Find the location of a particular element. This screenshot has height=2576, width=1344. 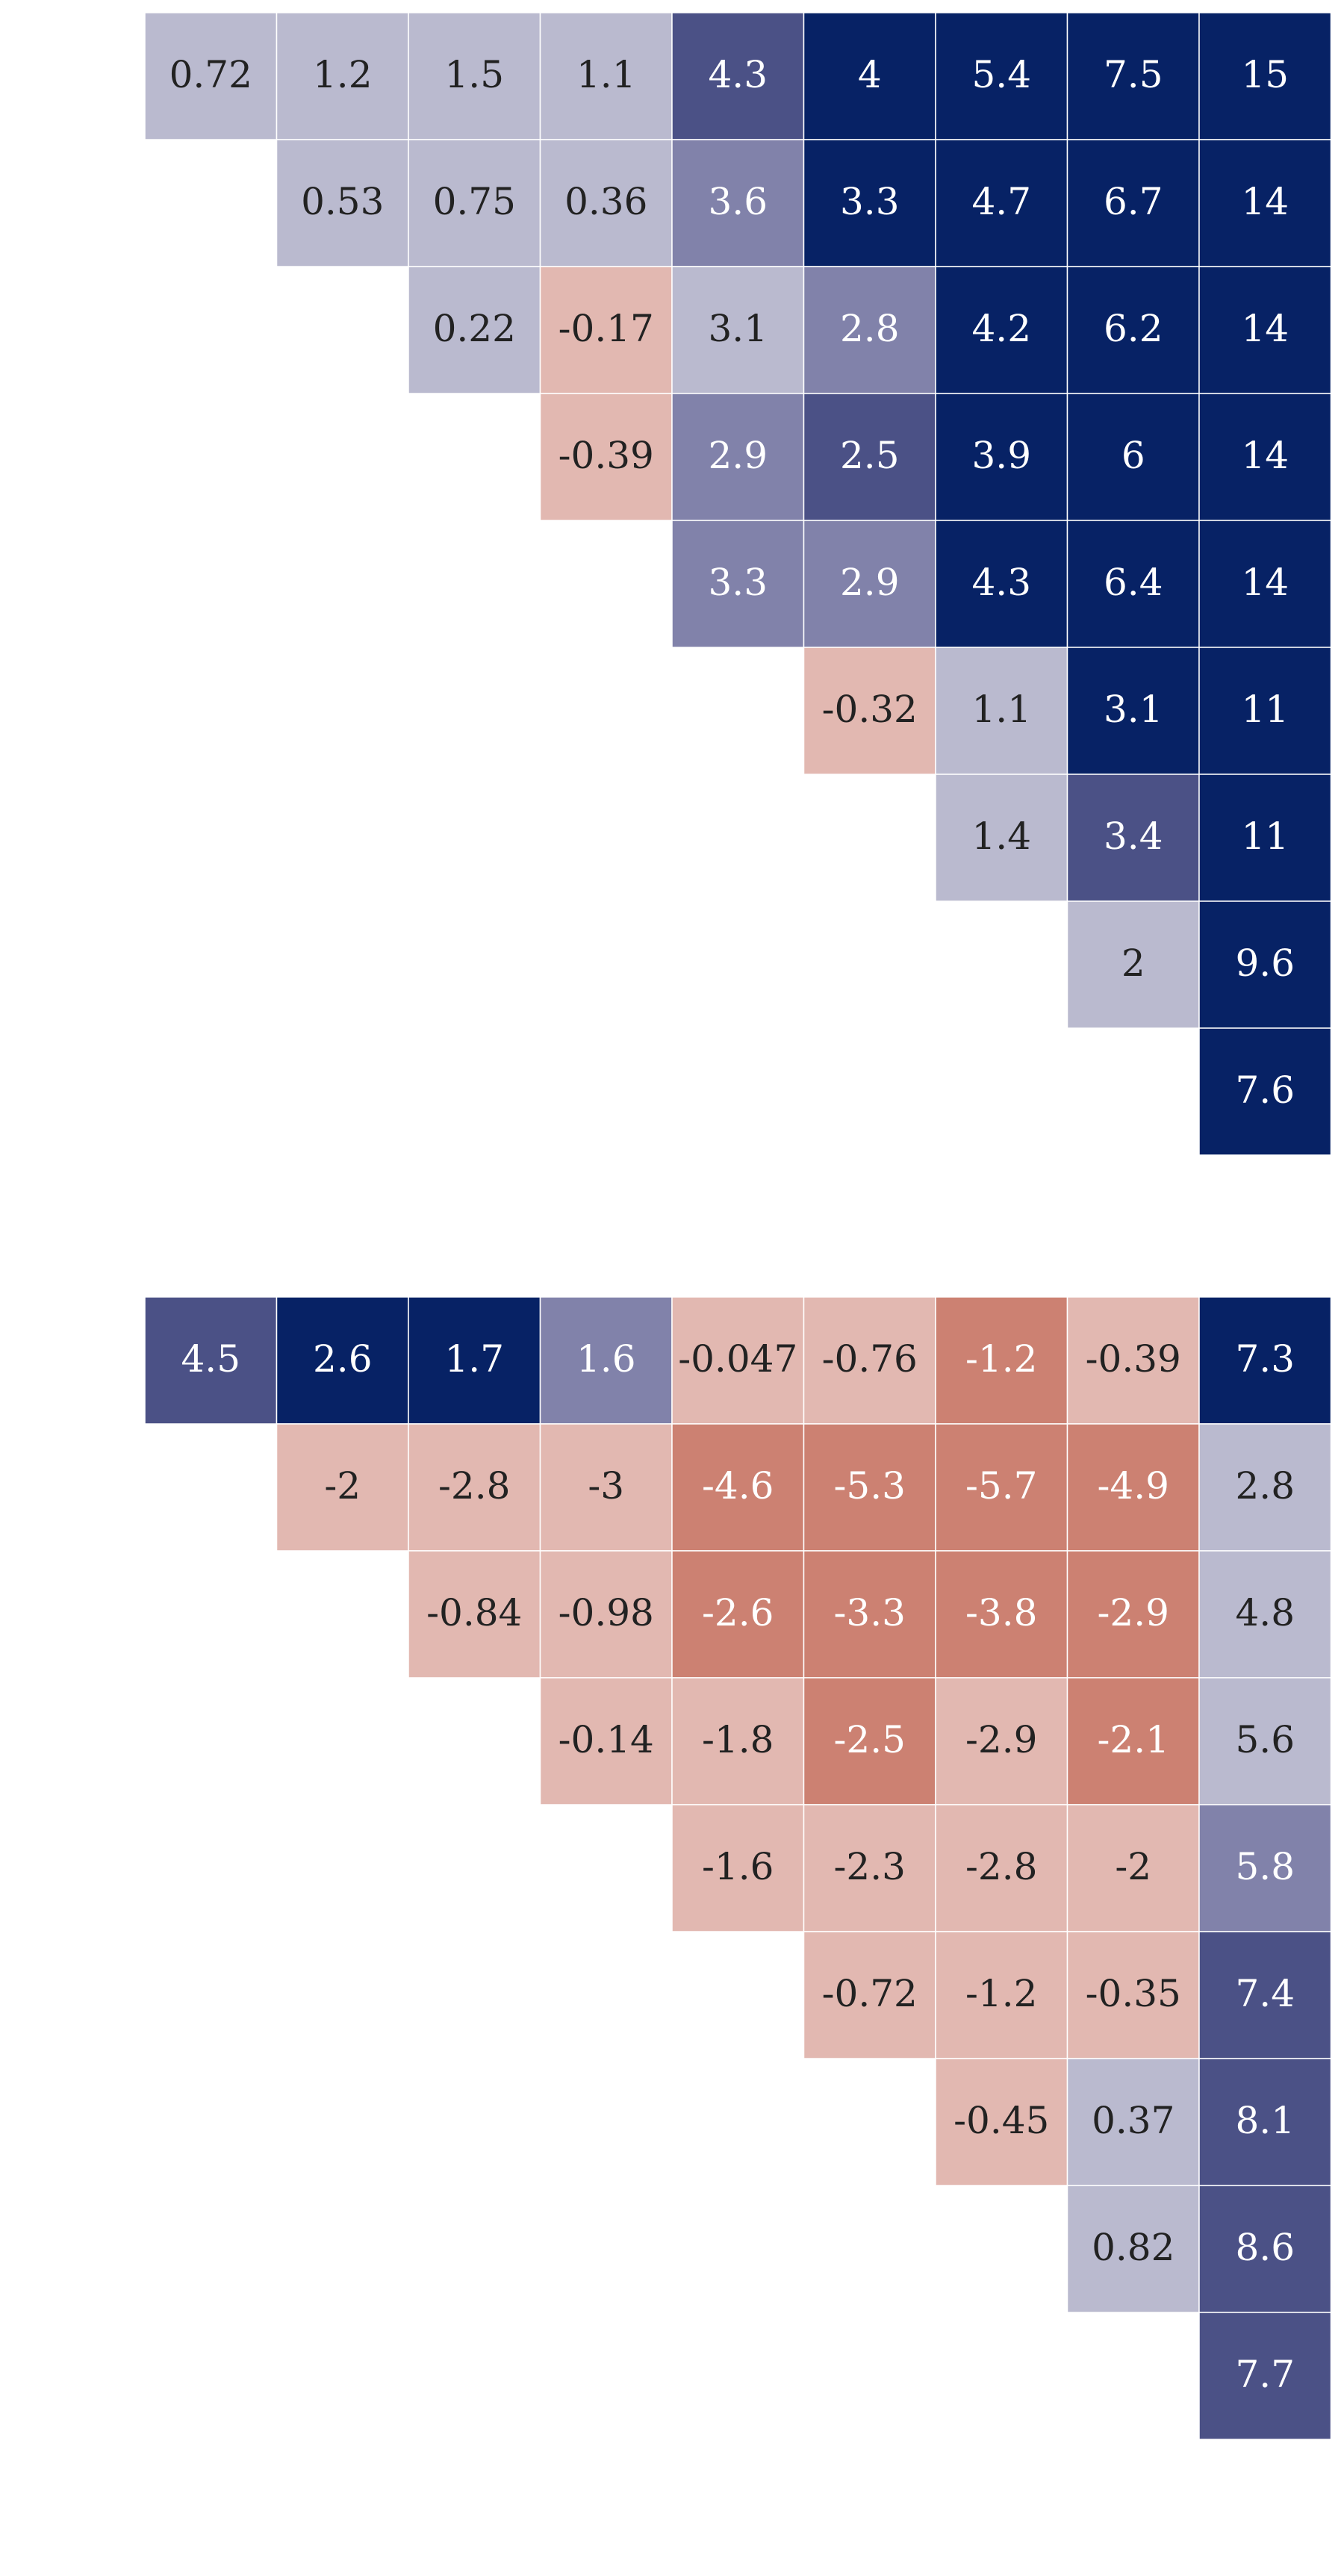

heatmap-top-label-r6-c8: 11 is located at coordinates (1265, 836).